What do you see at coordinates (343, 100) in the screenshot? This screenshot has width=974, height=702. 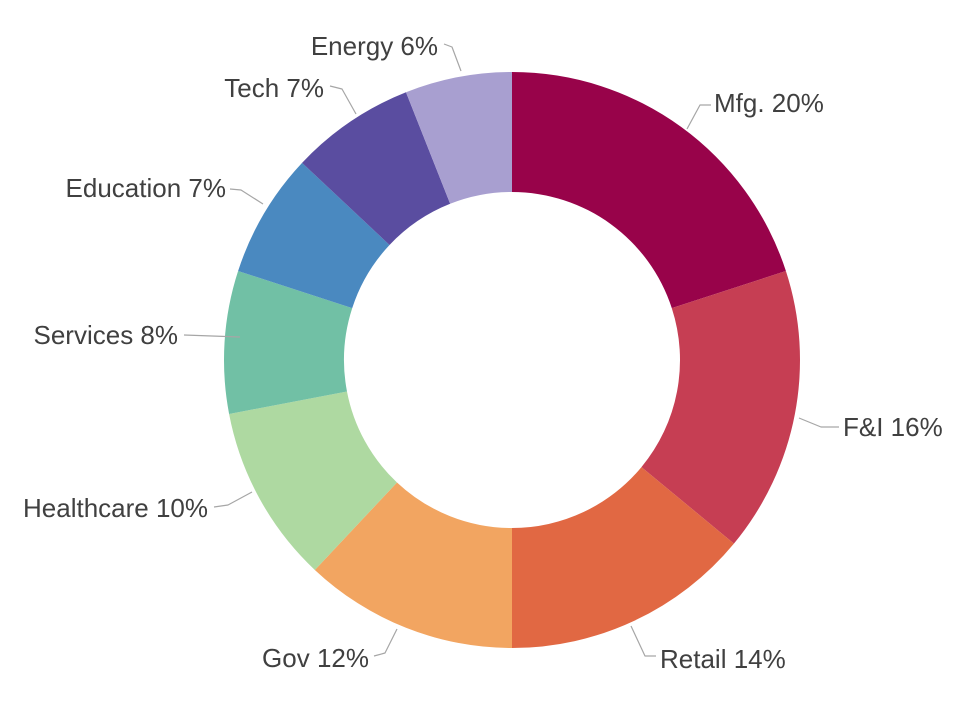 I see `leader-line-tech` at bounding box center [343, 100].